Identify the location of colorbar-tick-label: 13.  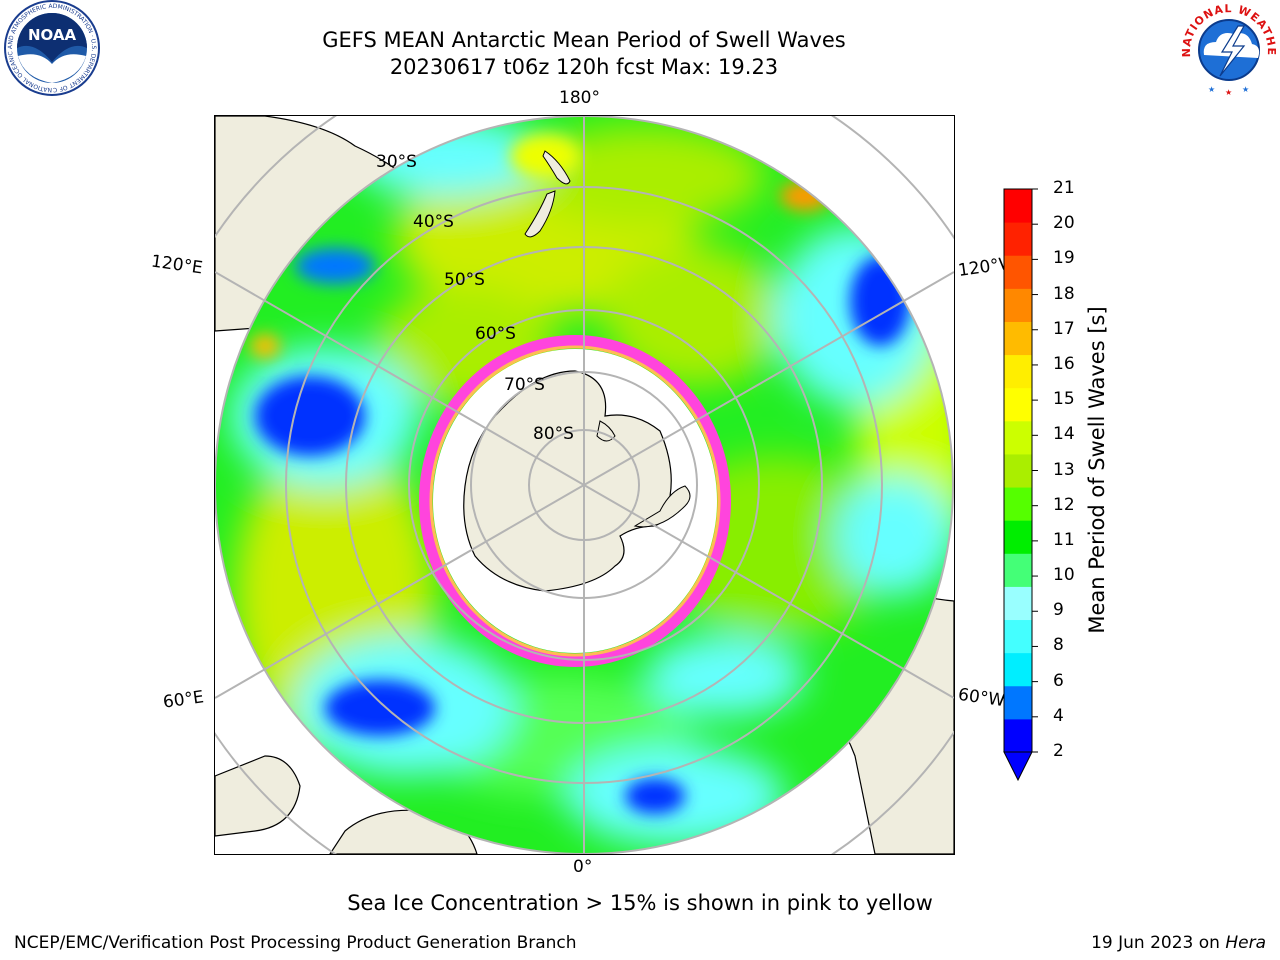
(1064, 469).